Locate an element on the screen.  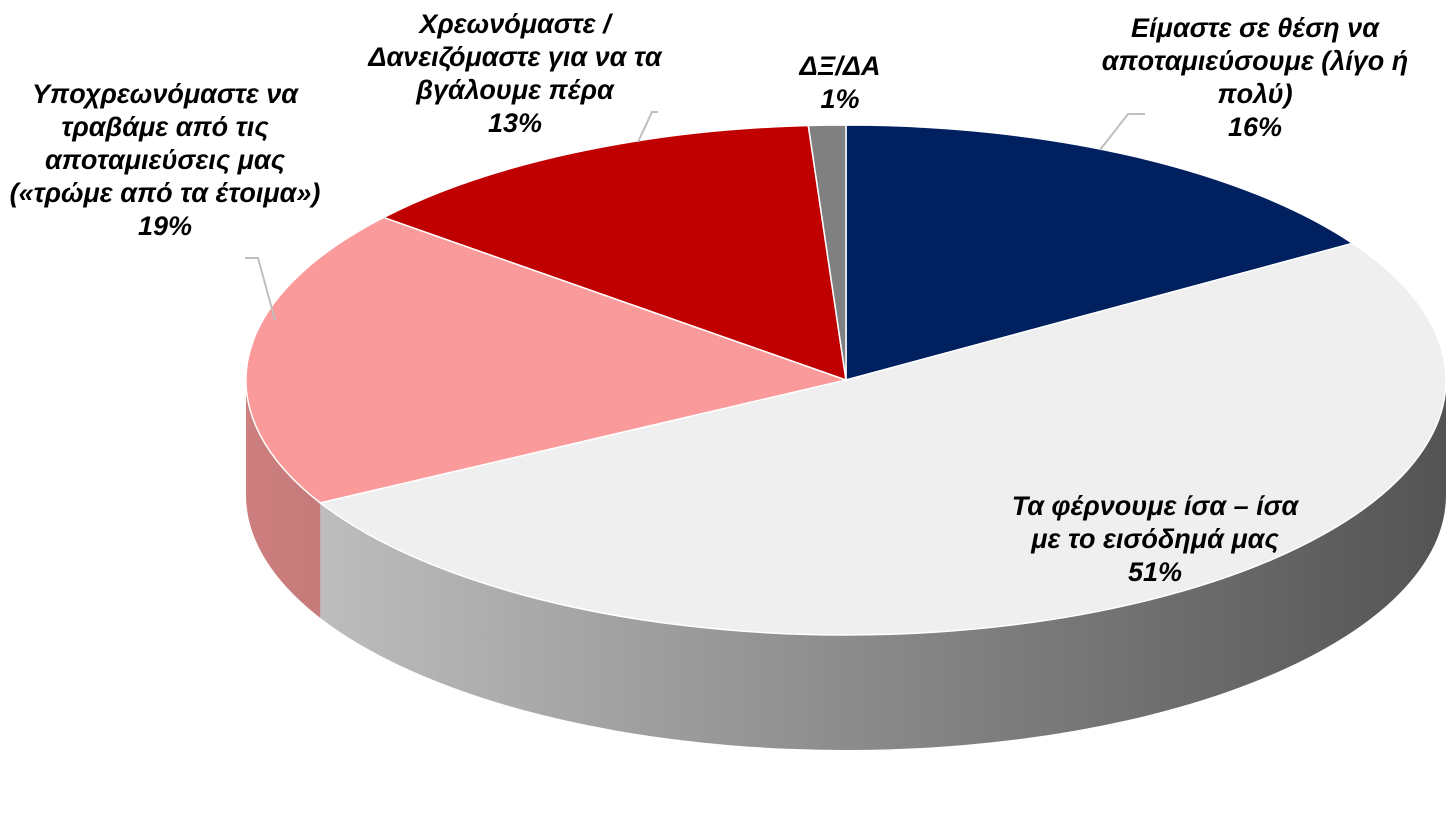
value-label: 19% is located at coordinates (165, 226).